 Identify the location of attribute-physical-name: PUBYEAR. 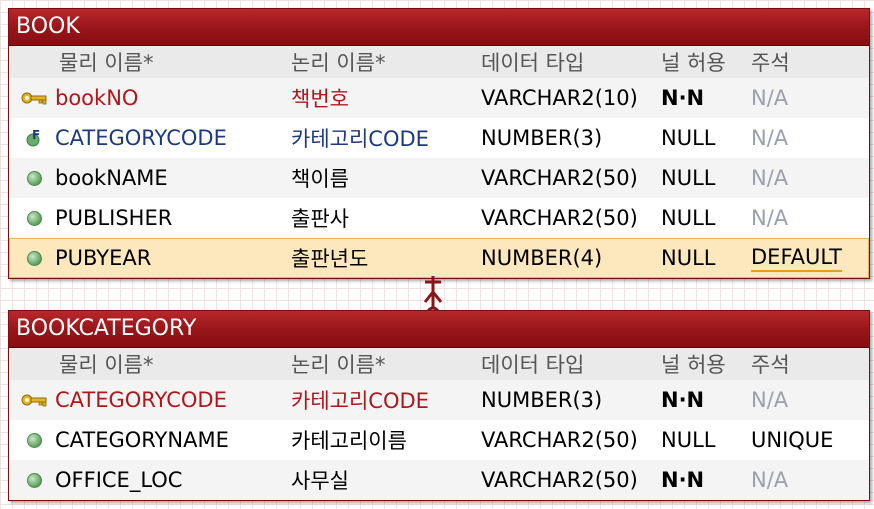
(103, 258).